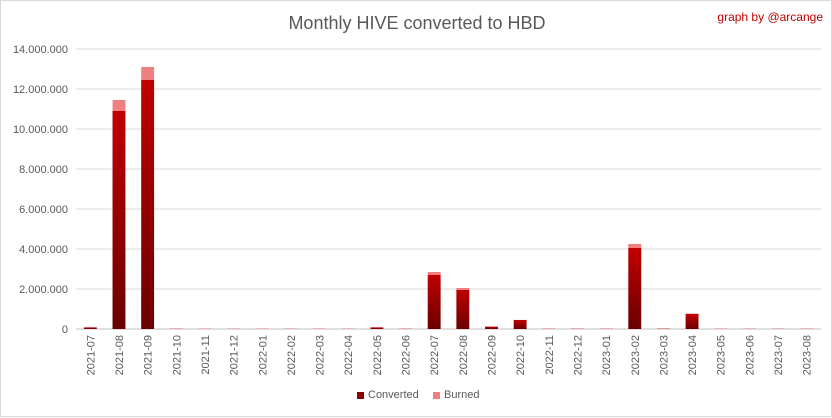 This screenshot has height=418, width=832. I want to click on x-tick-label: 2023-02, so click(636, 355).